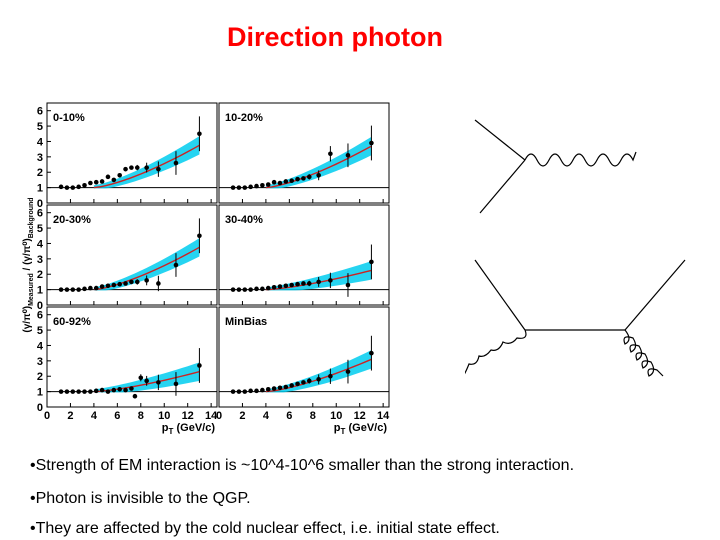 This screenshot has width=720, height=540. Describe the element at coordinates (496, 352) in the screenshot. I see `gluon-wave-left` at that location.